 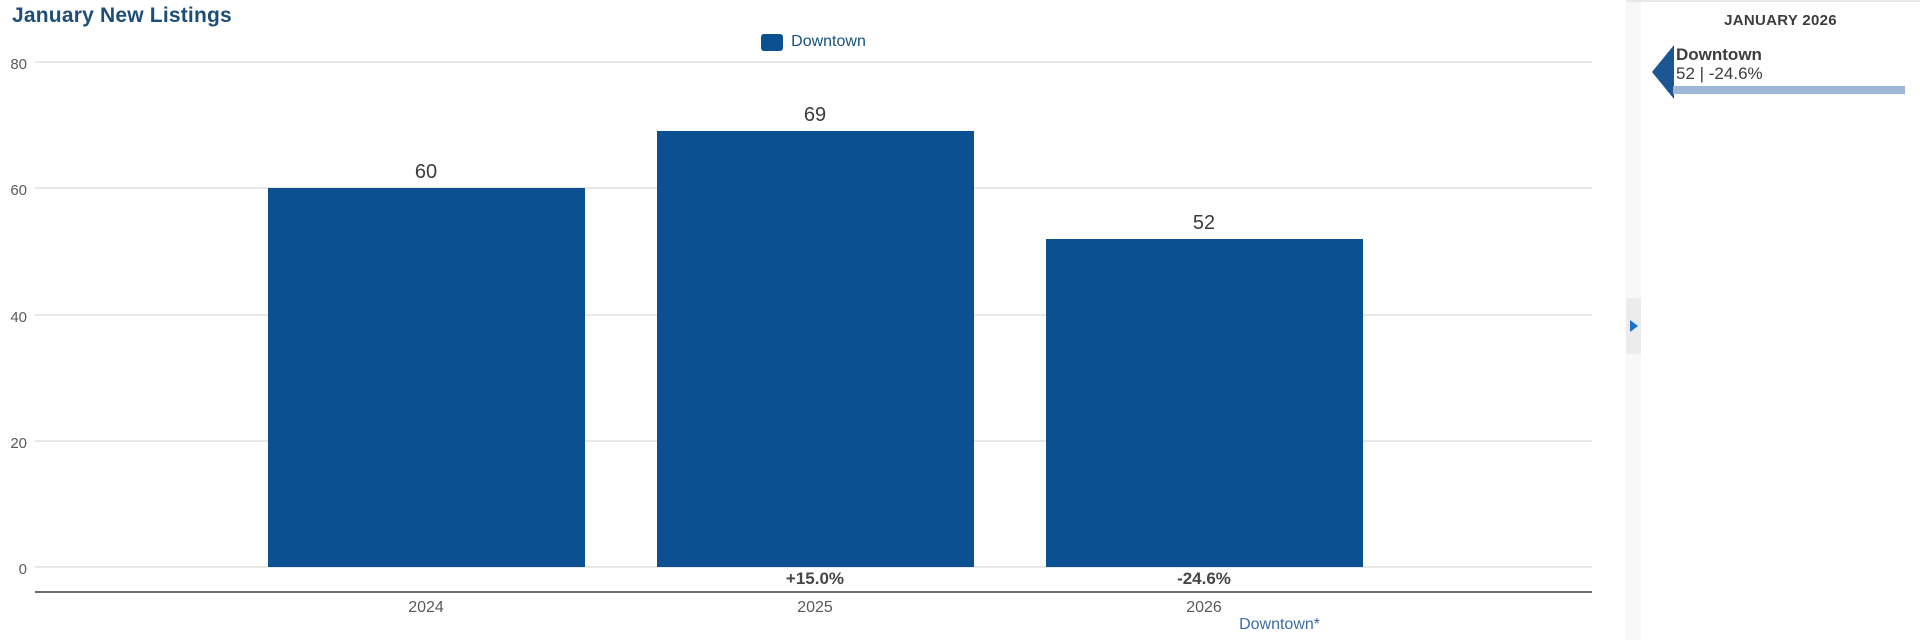 What do you see at coordinates (1663, 72) in the screenshot?
I see `bookmark-arrow-icon` at bounding box center [1663, 72].